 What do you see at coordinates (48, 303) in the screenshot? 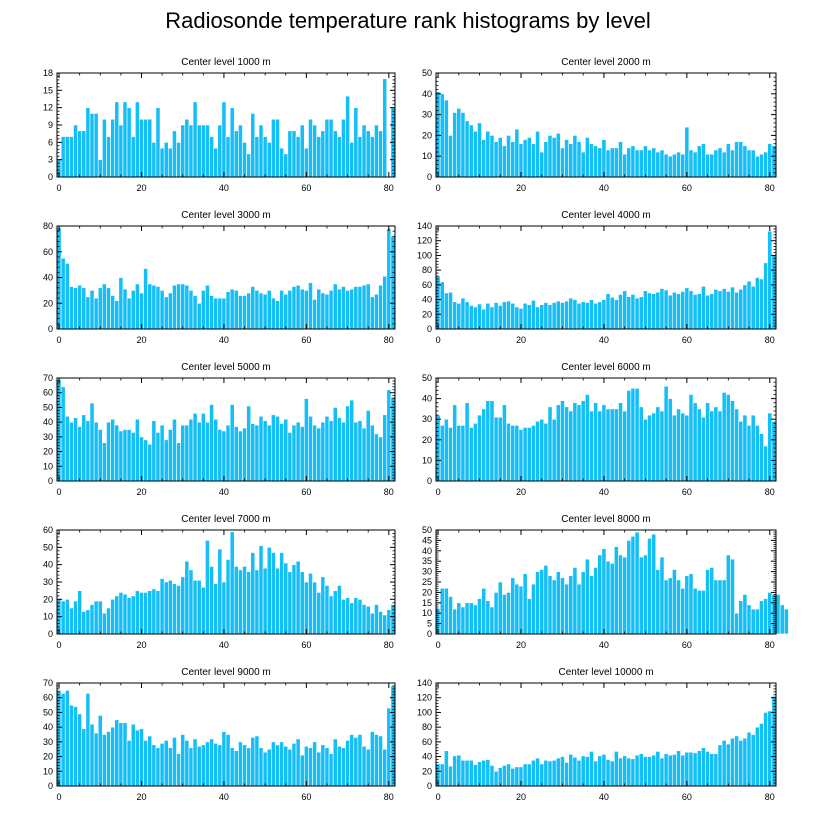
I see `y-tick-label: 20` at bounding box center [48, 303].